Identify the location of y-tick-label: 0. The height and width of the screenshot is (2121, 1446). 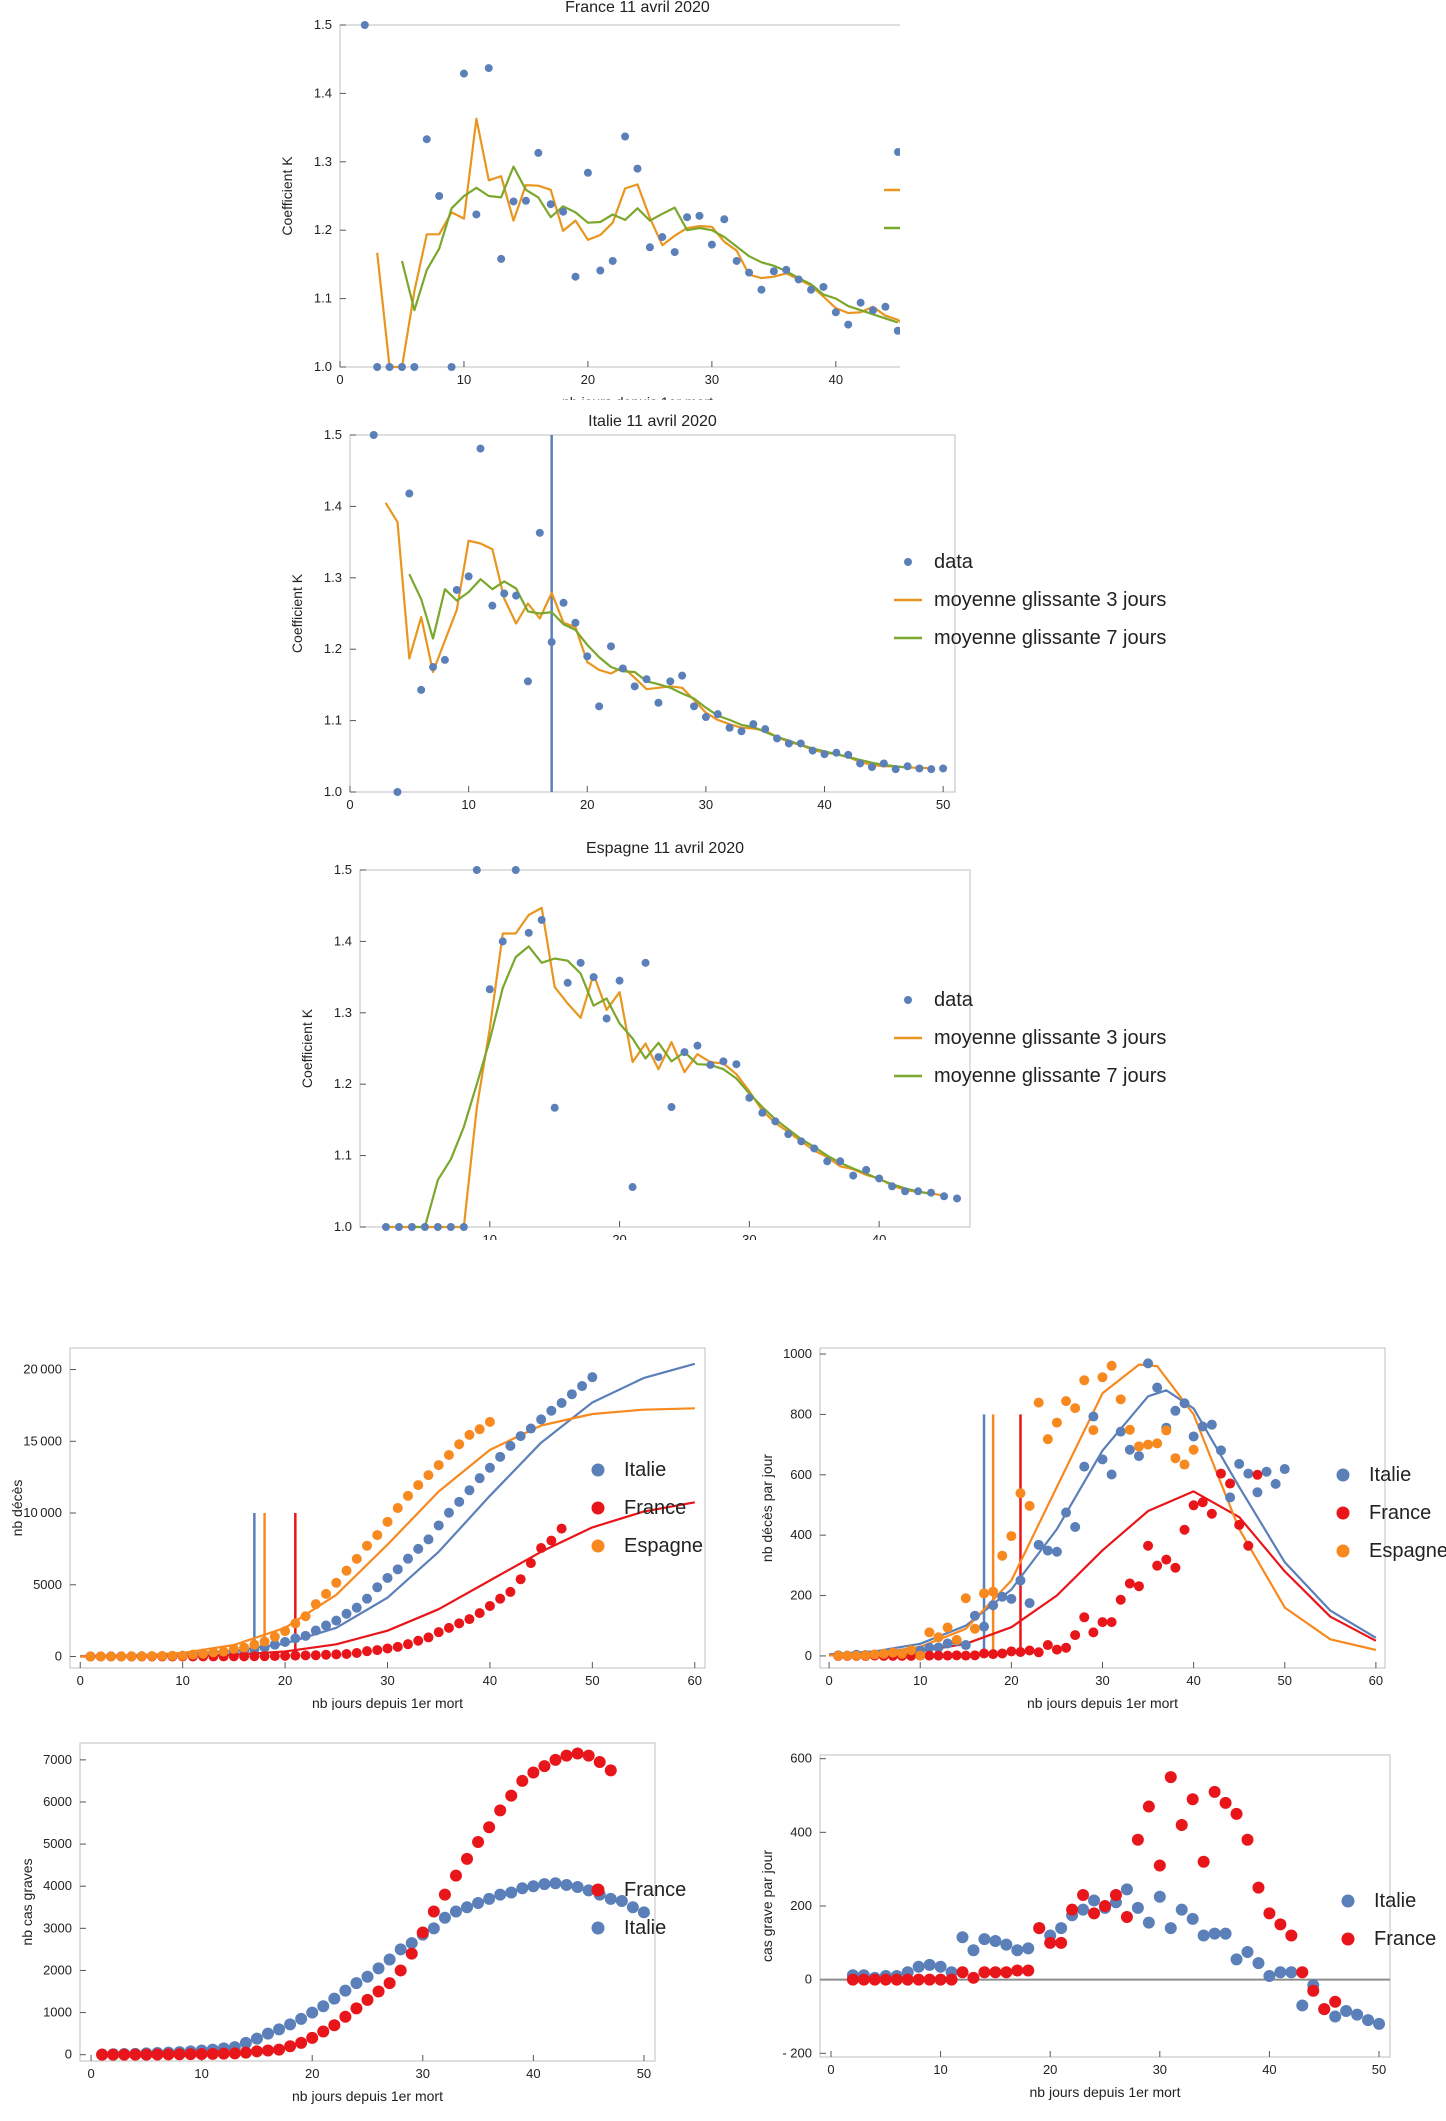
(58, 1656).